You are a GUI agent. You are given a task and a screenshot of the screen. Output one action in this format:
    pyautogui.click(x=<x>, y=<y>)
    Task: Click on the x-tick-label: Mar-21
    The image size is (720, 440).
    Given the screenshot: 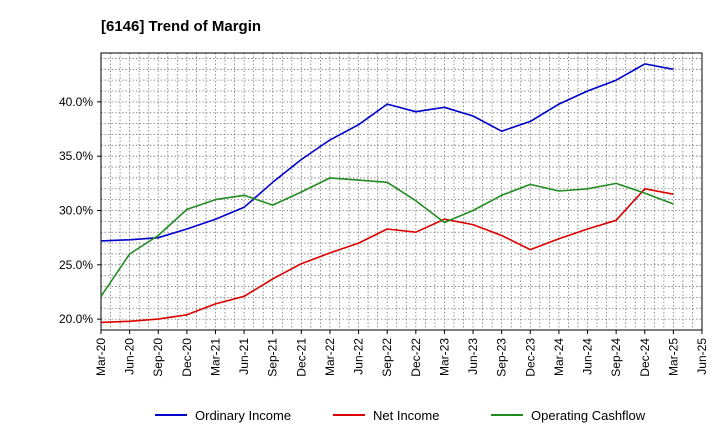 What is the action you would take?
    pyautogui.click(x=215, y=357)
    